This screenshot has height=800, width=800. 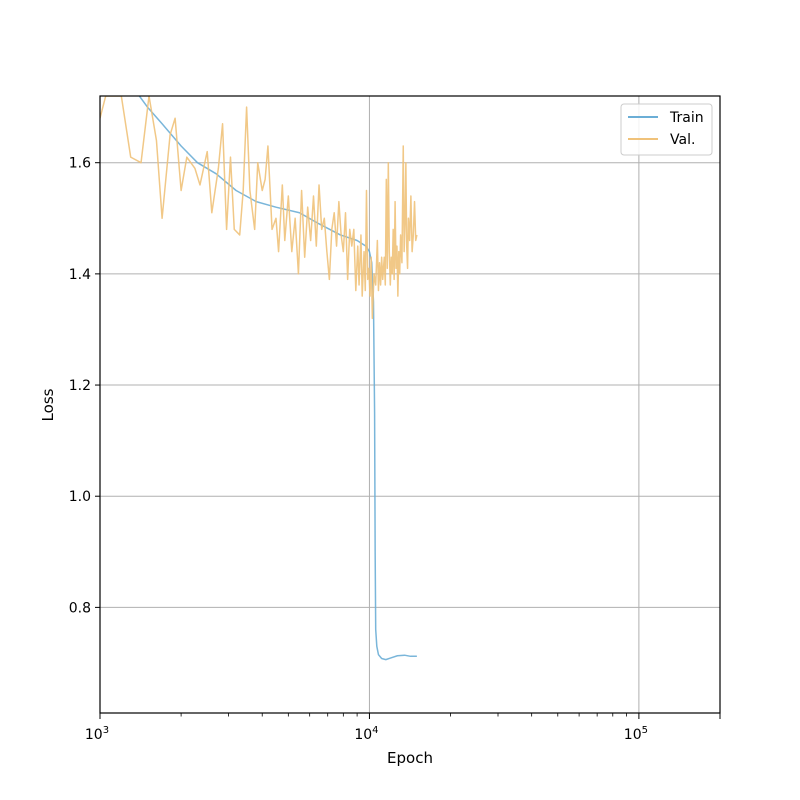 What do you see at coordinates (80, 608) in the screenshot?
I see `y-tick-label: 0.8` at bounding box center [80, 608].